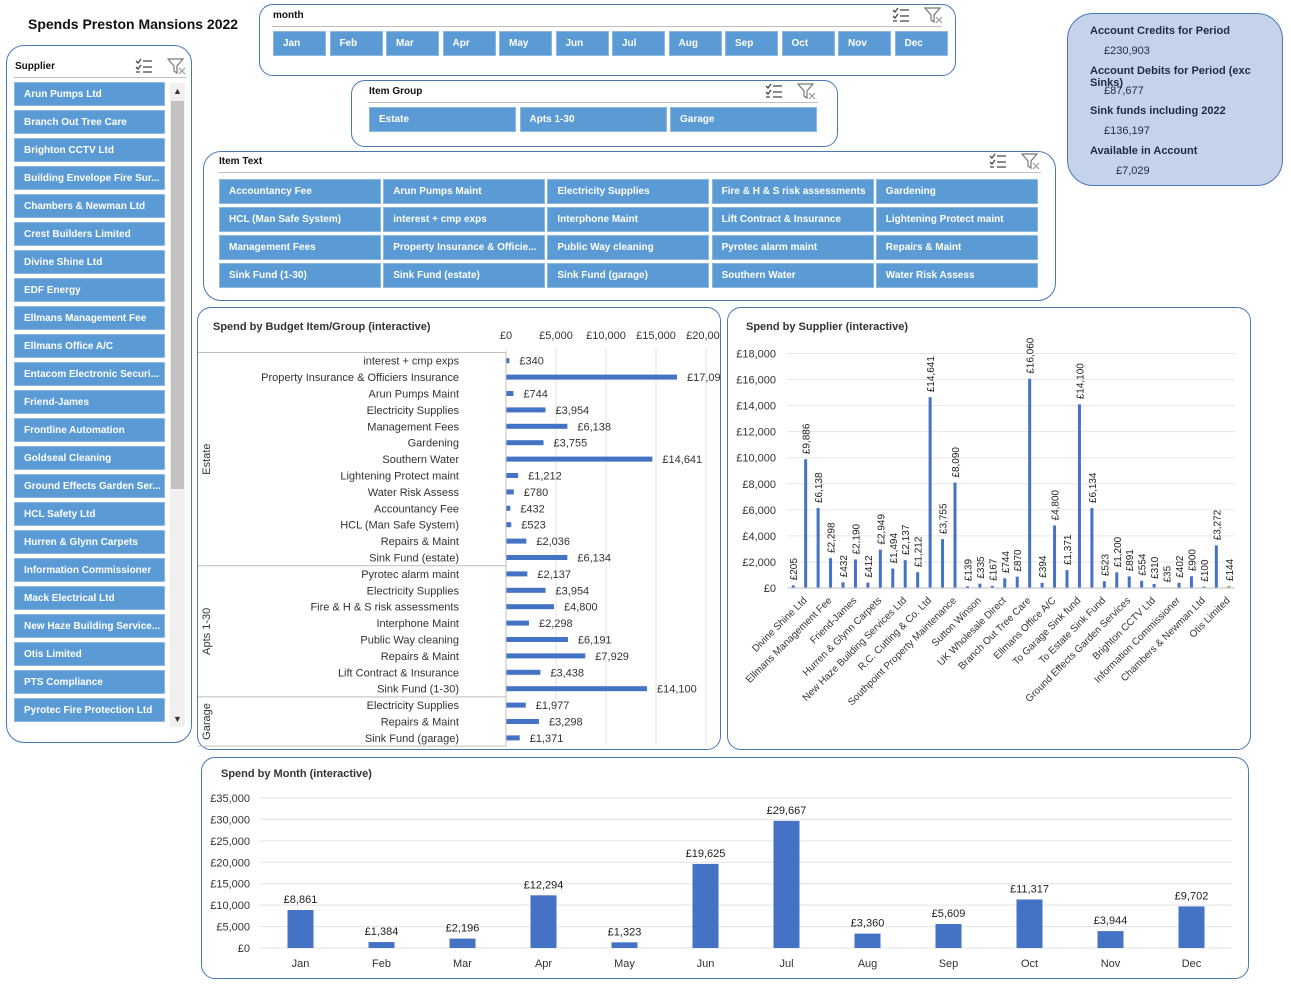  I want to click on data-label: £35, so click(1168, 573).